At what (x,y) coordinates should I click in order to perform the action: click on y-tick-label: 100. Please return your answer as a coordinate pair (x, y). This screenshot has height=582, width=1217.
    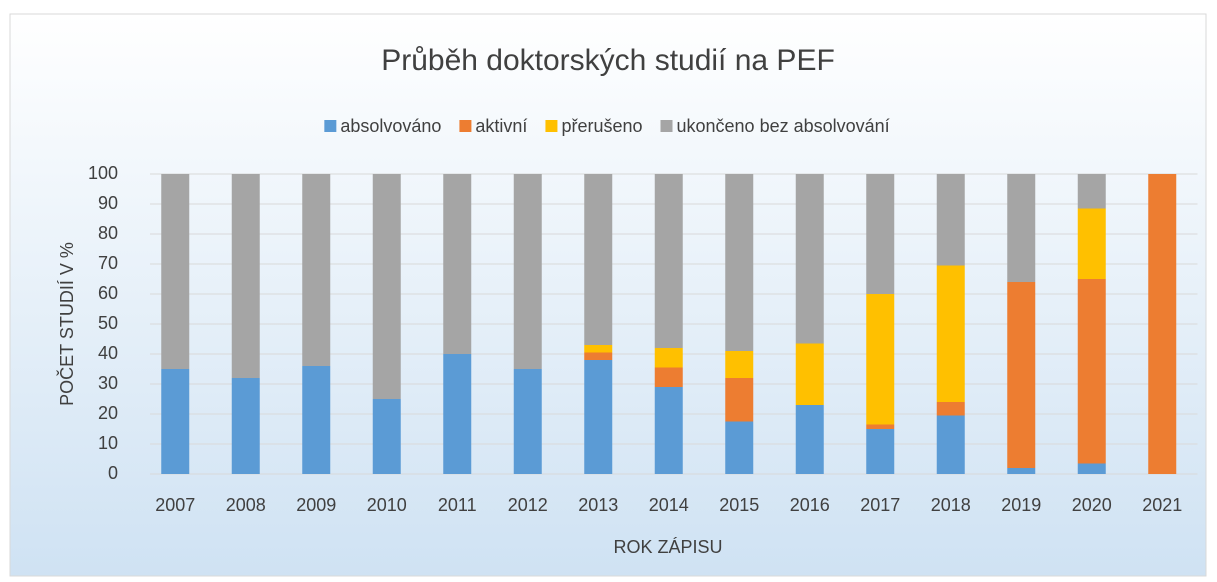
    Looking at the image, I should click on (103, 173).